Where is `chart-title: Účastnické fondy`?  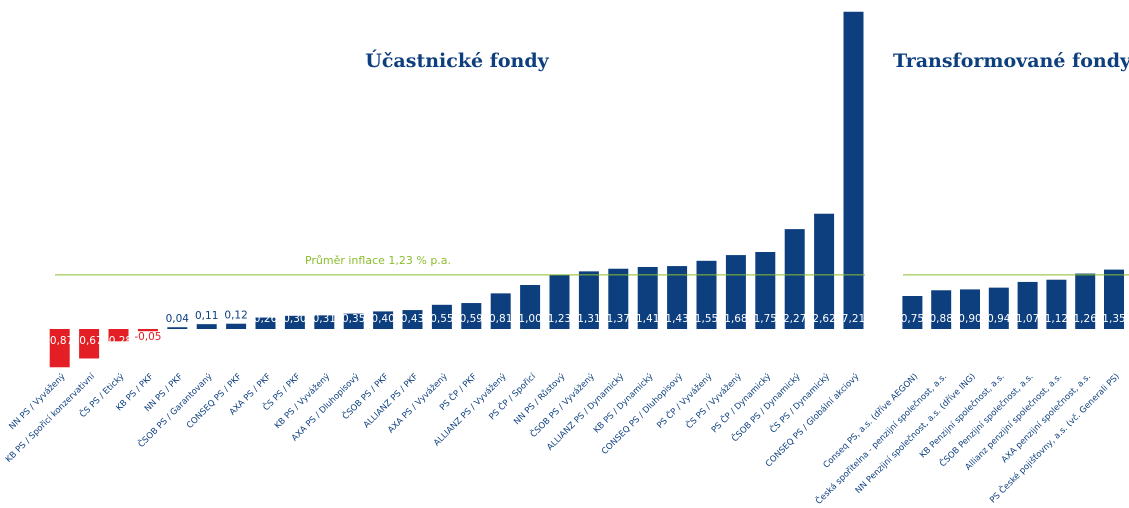
chart-title: Účastnické fondy is located at coordinates (457, 60).